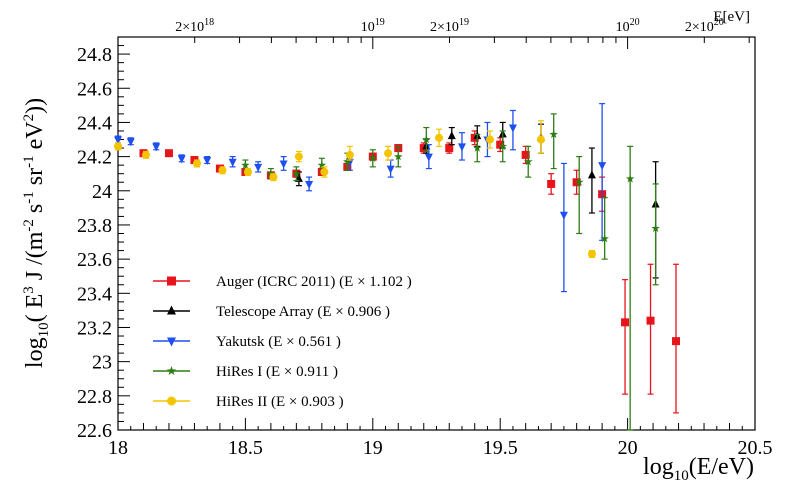 Image resolution: width=788 pixels, height=491 pixels. I want to click on top-axis-title: E[eV], so click(731, 17).